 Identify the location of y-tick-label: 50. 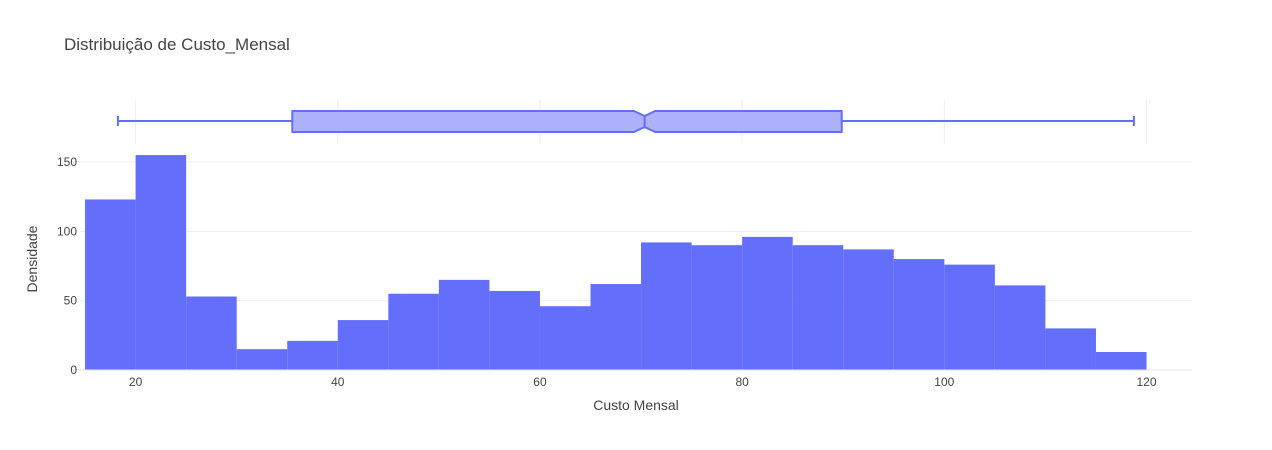
(71, 301).